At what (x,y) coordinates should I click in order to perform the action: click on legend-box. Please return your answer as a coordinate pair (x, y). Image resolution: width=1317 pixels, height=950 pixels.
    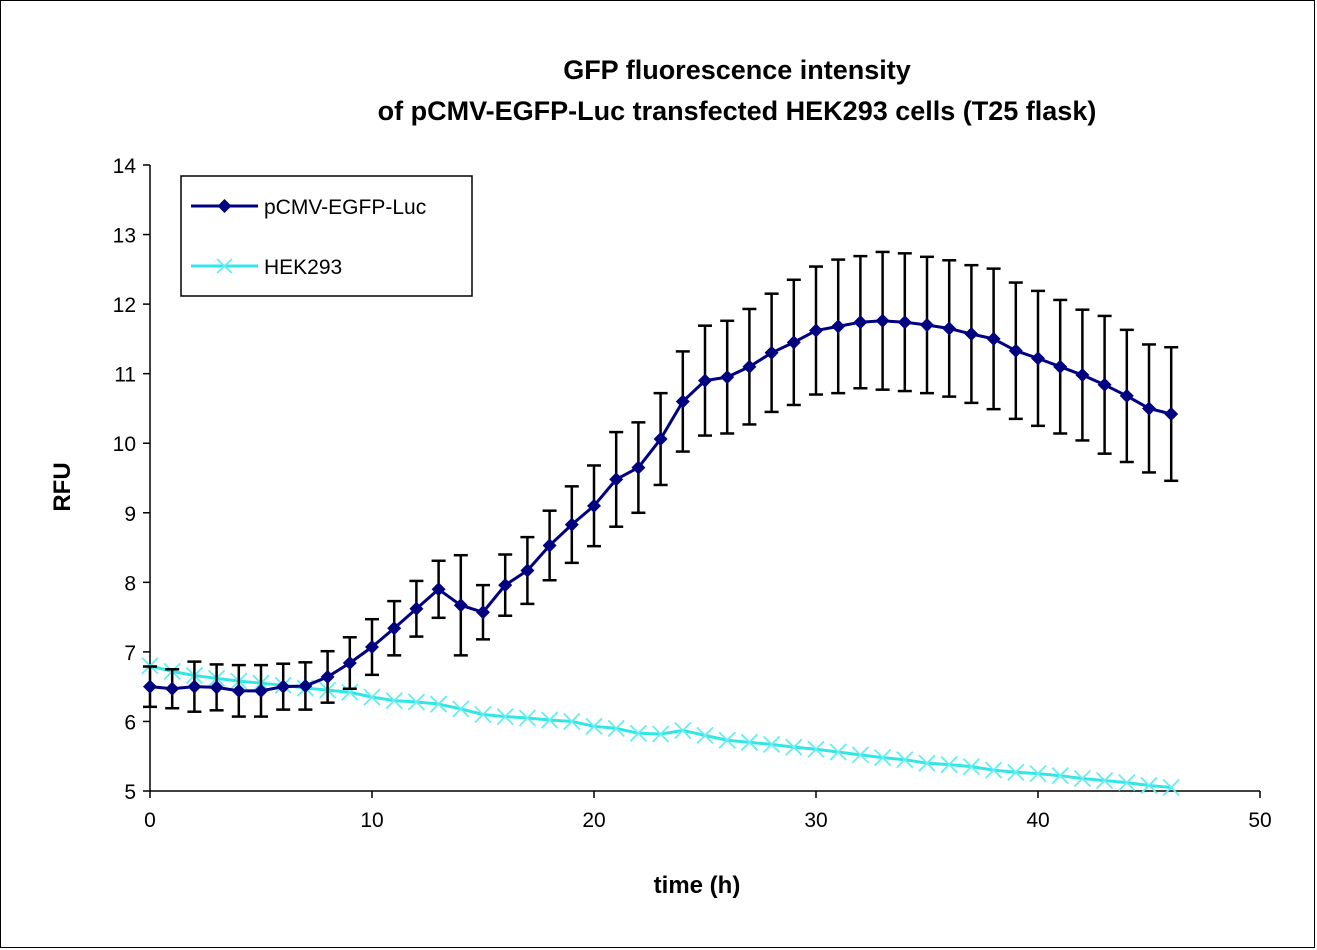
    Looking at the image, I should click on (326, 236).